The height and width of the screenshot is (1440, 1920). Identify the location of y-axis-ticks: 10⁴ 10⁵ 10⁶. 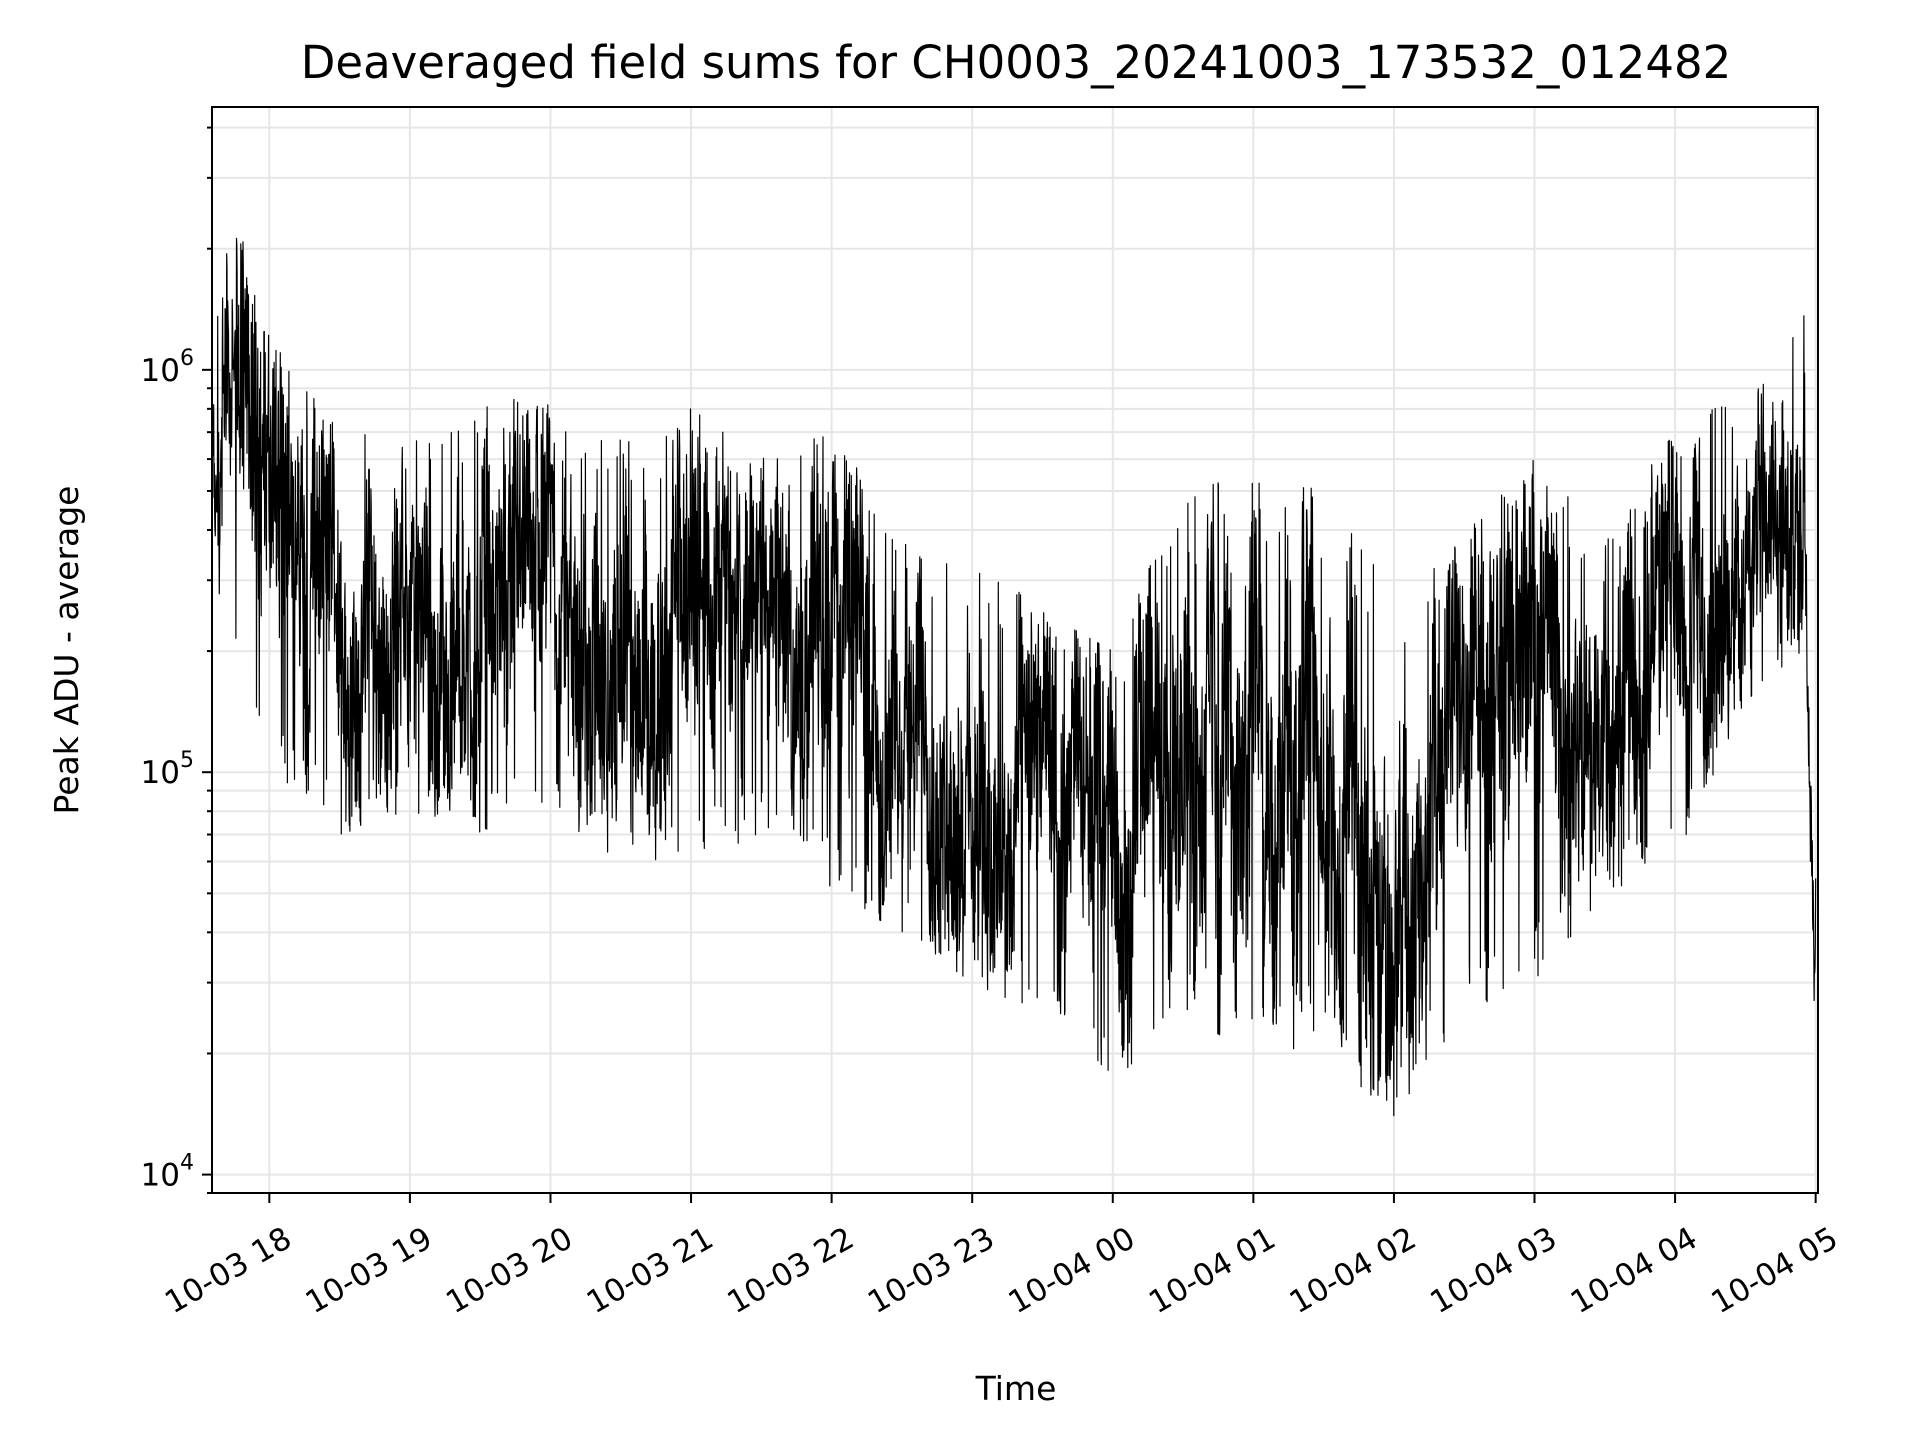
(176, 660).